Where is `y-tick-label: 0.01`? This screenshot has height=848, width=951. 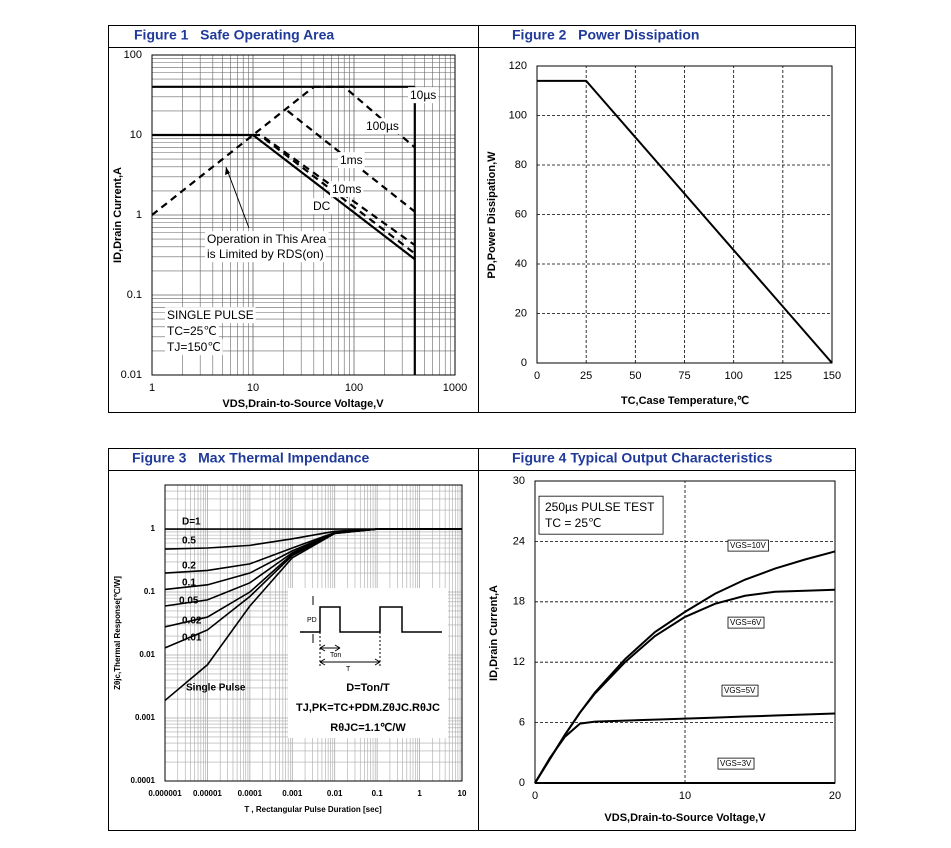
y-tick-label: 0.01 is located at coordinates (147, 654).